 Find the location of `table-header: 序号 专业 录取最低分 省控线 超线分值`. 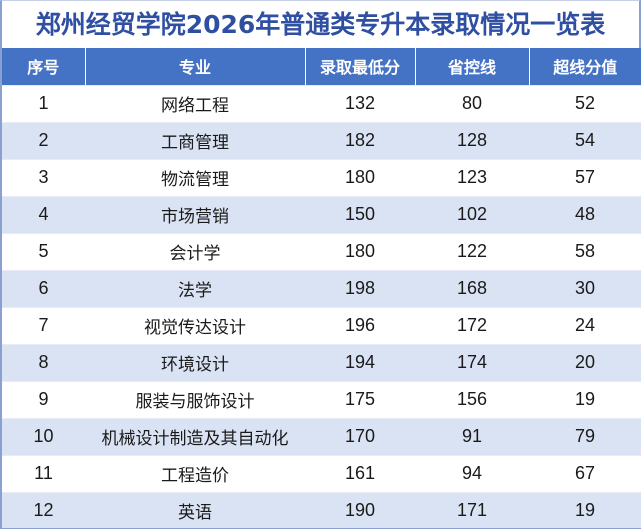

table-header: 序号 专业 录取最低分 省控线 超线分值 is located at coordinates (320, 66).